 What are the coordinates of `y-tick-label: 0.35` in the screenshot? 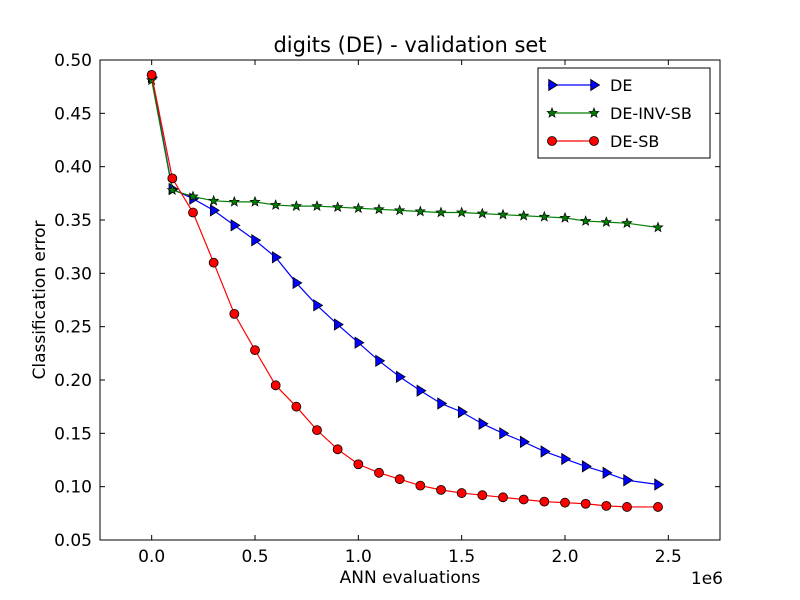 It's located at (73, 221).